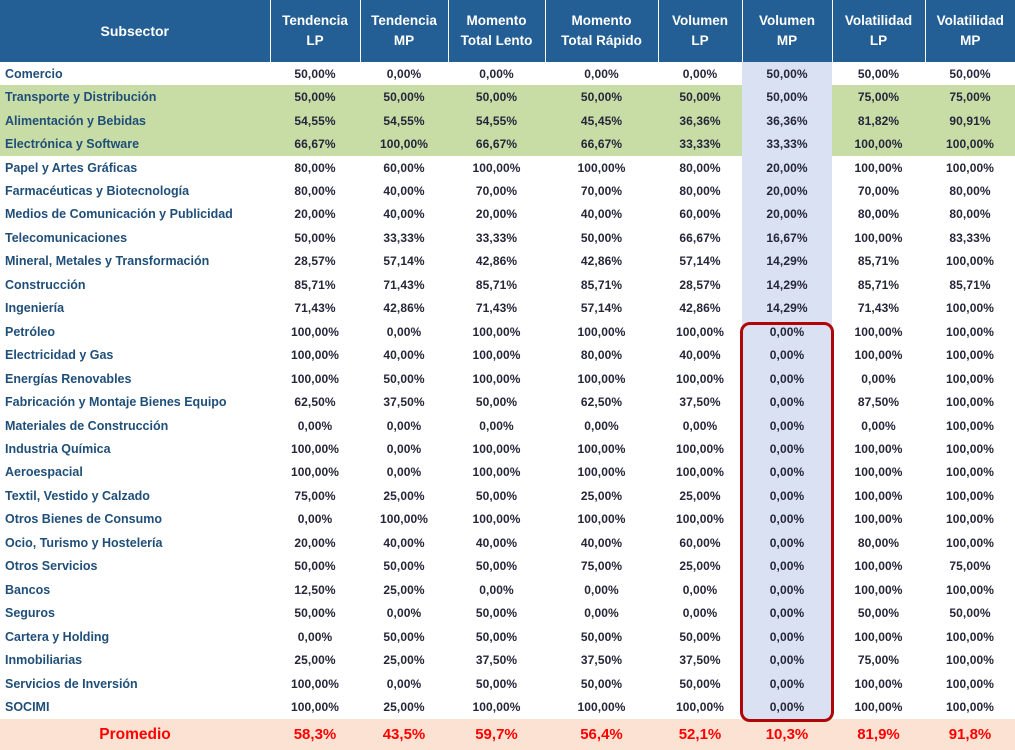 The image size is (1015, 750). What do you see at coordinates (135, 31) in the screenshot?
I see `column-header-0: Subsector` at bounding box center [135, 31].